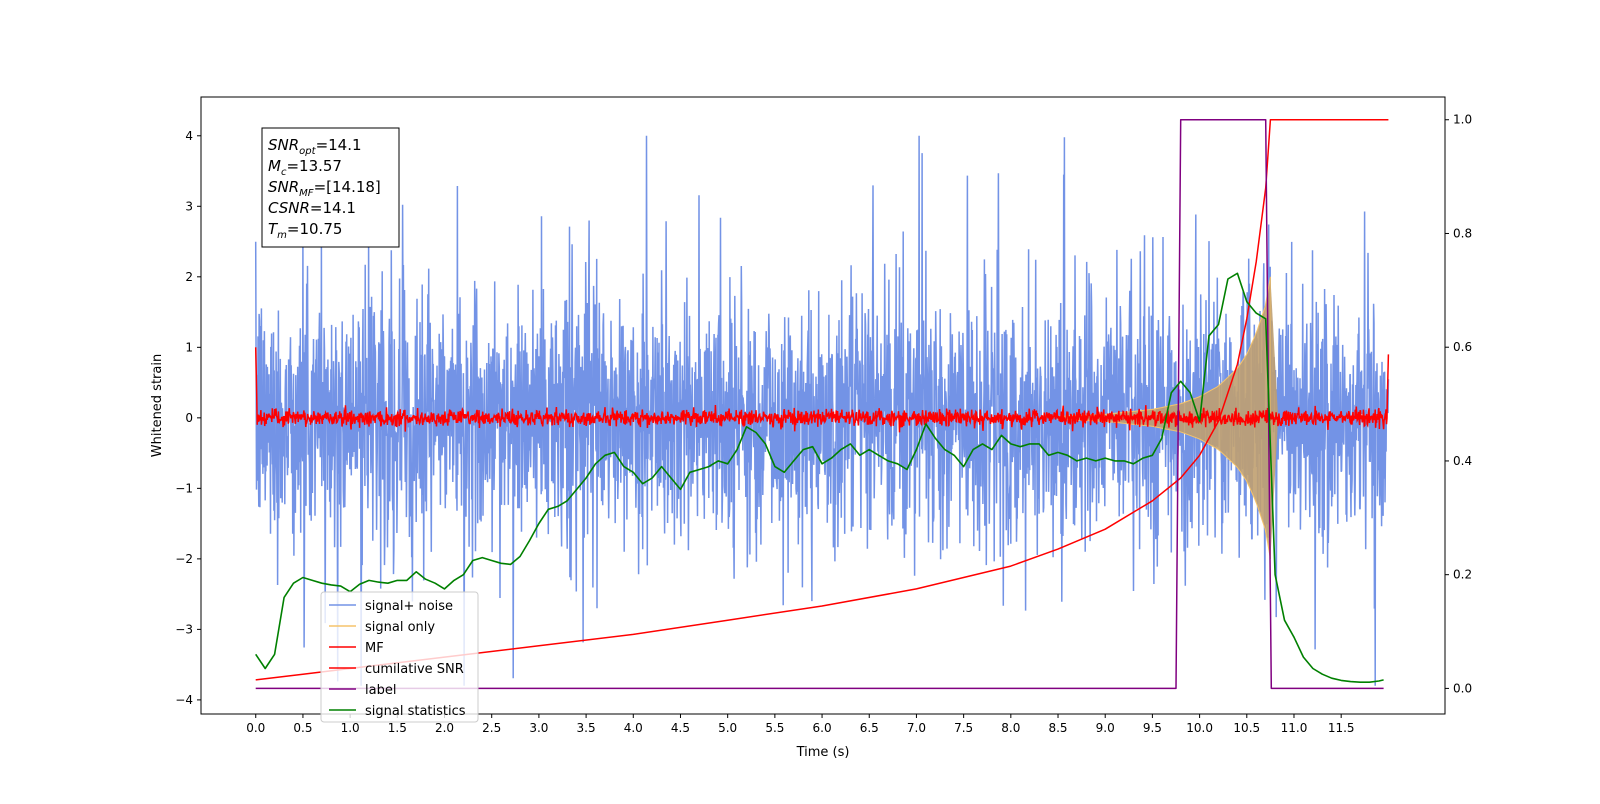  Describe the element at coordinates (823, 752) in the screenshot. I see `x-axis-label: Time (s)` at that location.